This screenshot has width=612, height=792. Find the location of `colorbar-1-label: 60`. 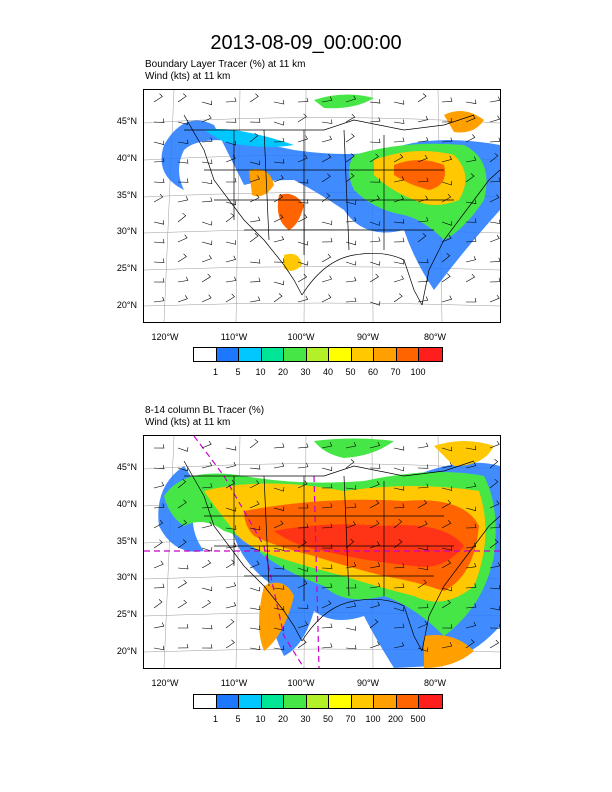

colorbar-1-label: 60 is located at coordinates (372, 372).